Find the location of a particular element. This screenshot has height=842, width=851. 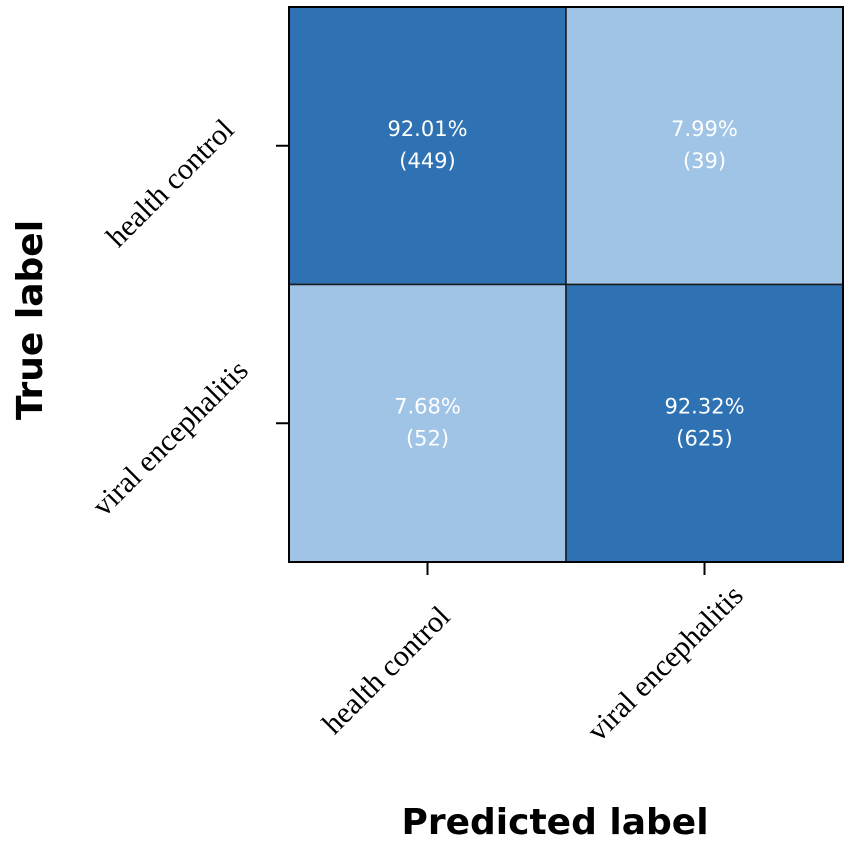

y-tick-label-0: health control is located at coordinates (170, 183).